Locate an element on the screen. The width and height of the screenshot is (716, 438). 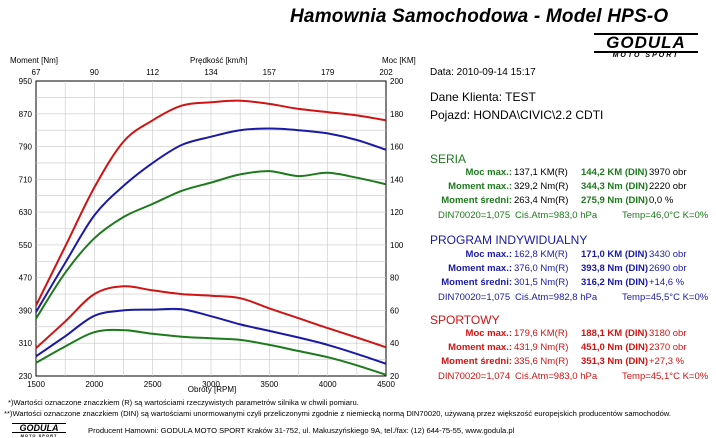
torque-line-sportowy is located at coordinates (211, 317).